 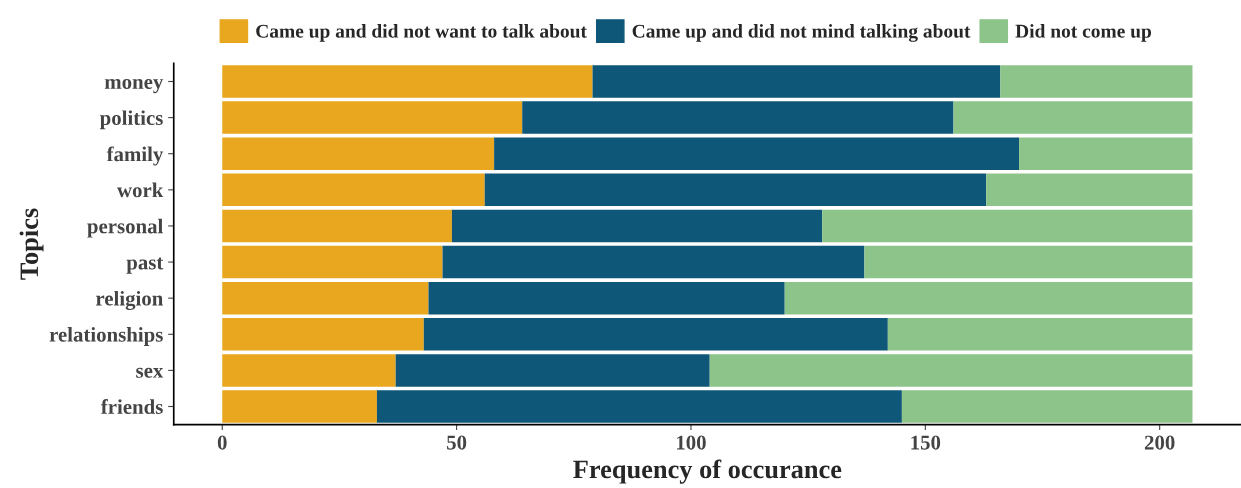 I want to click on y-tick-label: family, so click(x=135, y=156).